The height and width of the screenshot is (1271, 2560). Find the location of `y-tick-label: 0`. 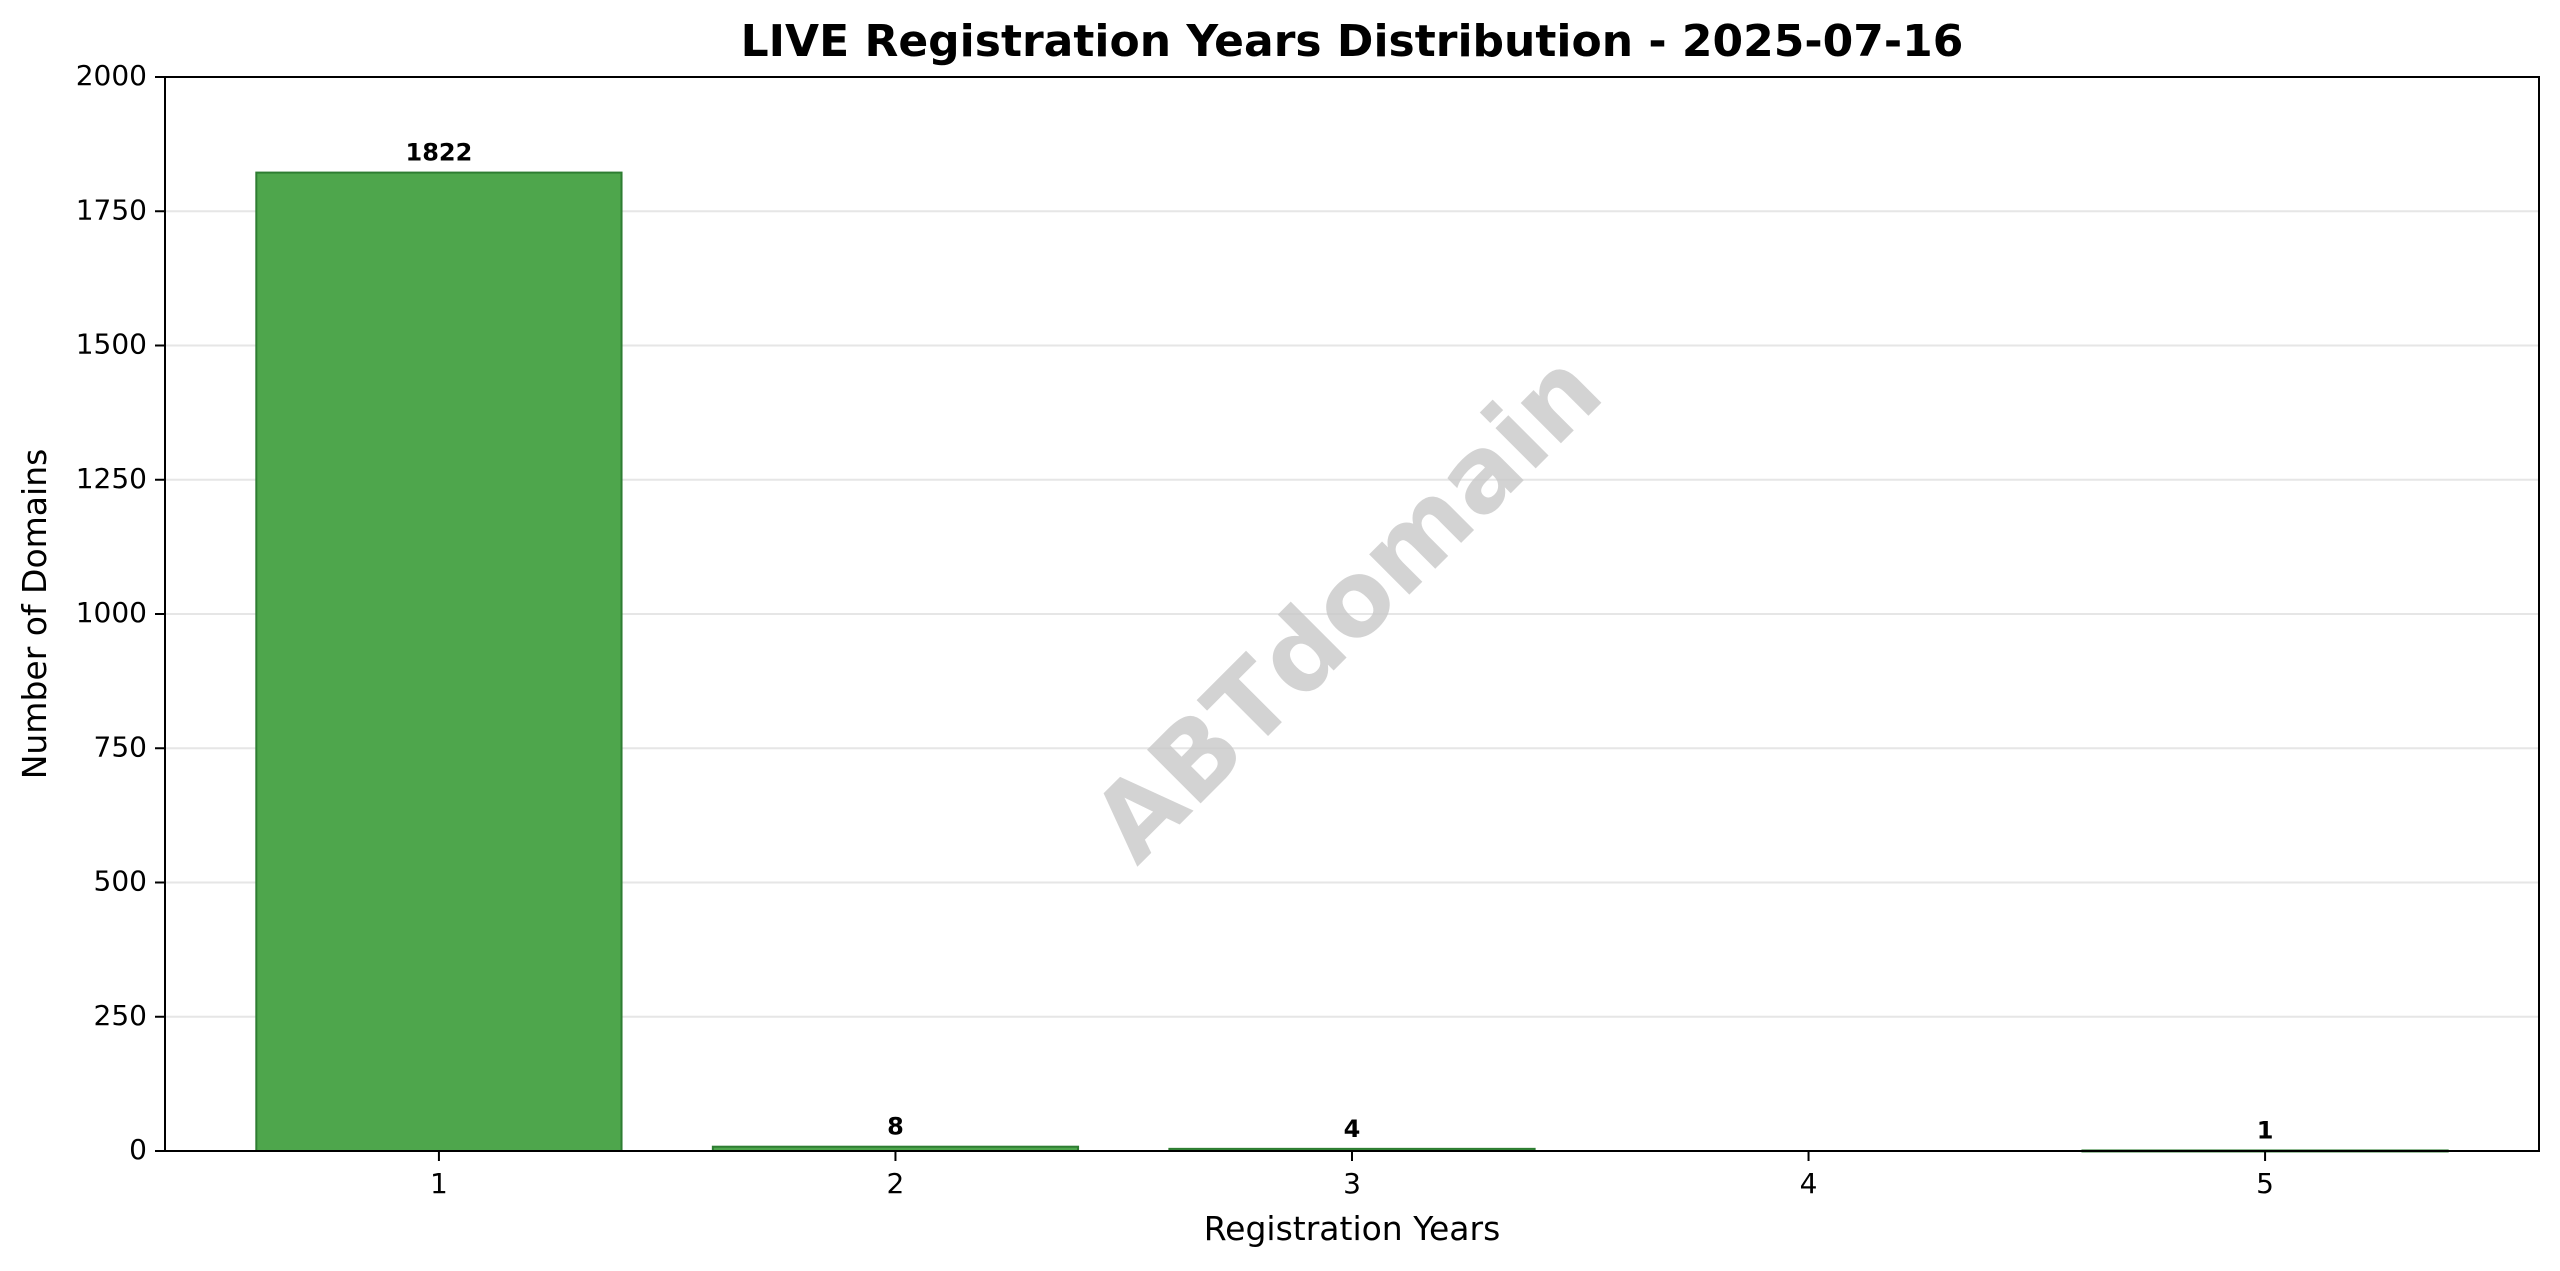

y-tick-label: 0 is located at coordinates (138, 1149).